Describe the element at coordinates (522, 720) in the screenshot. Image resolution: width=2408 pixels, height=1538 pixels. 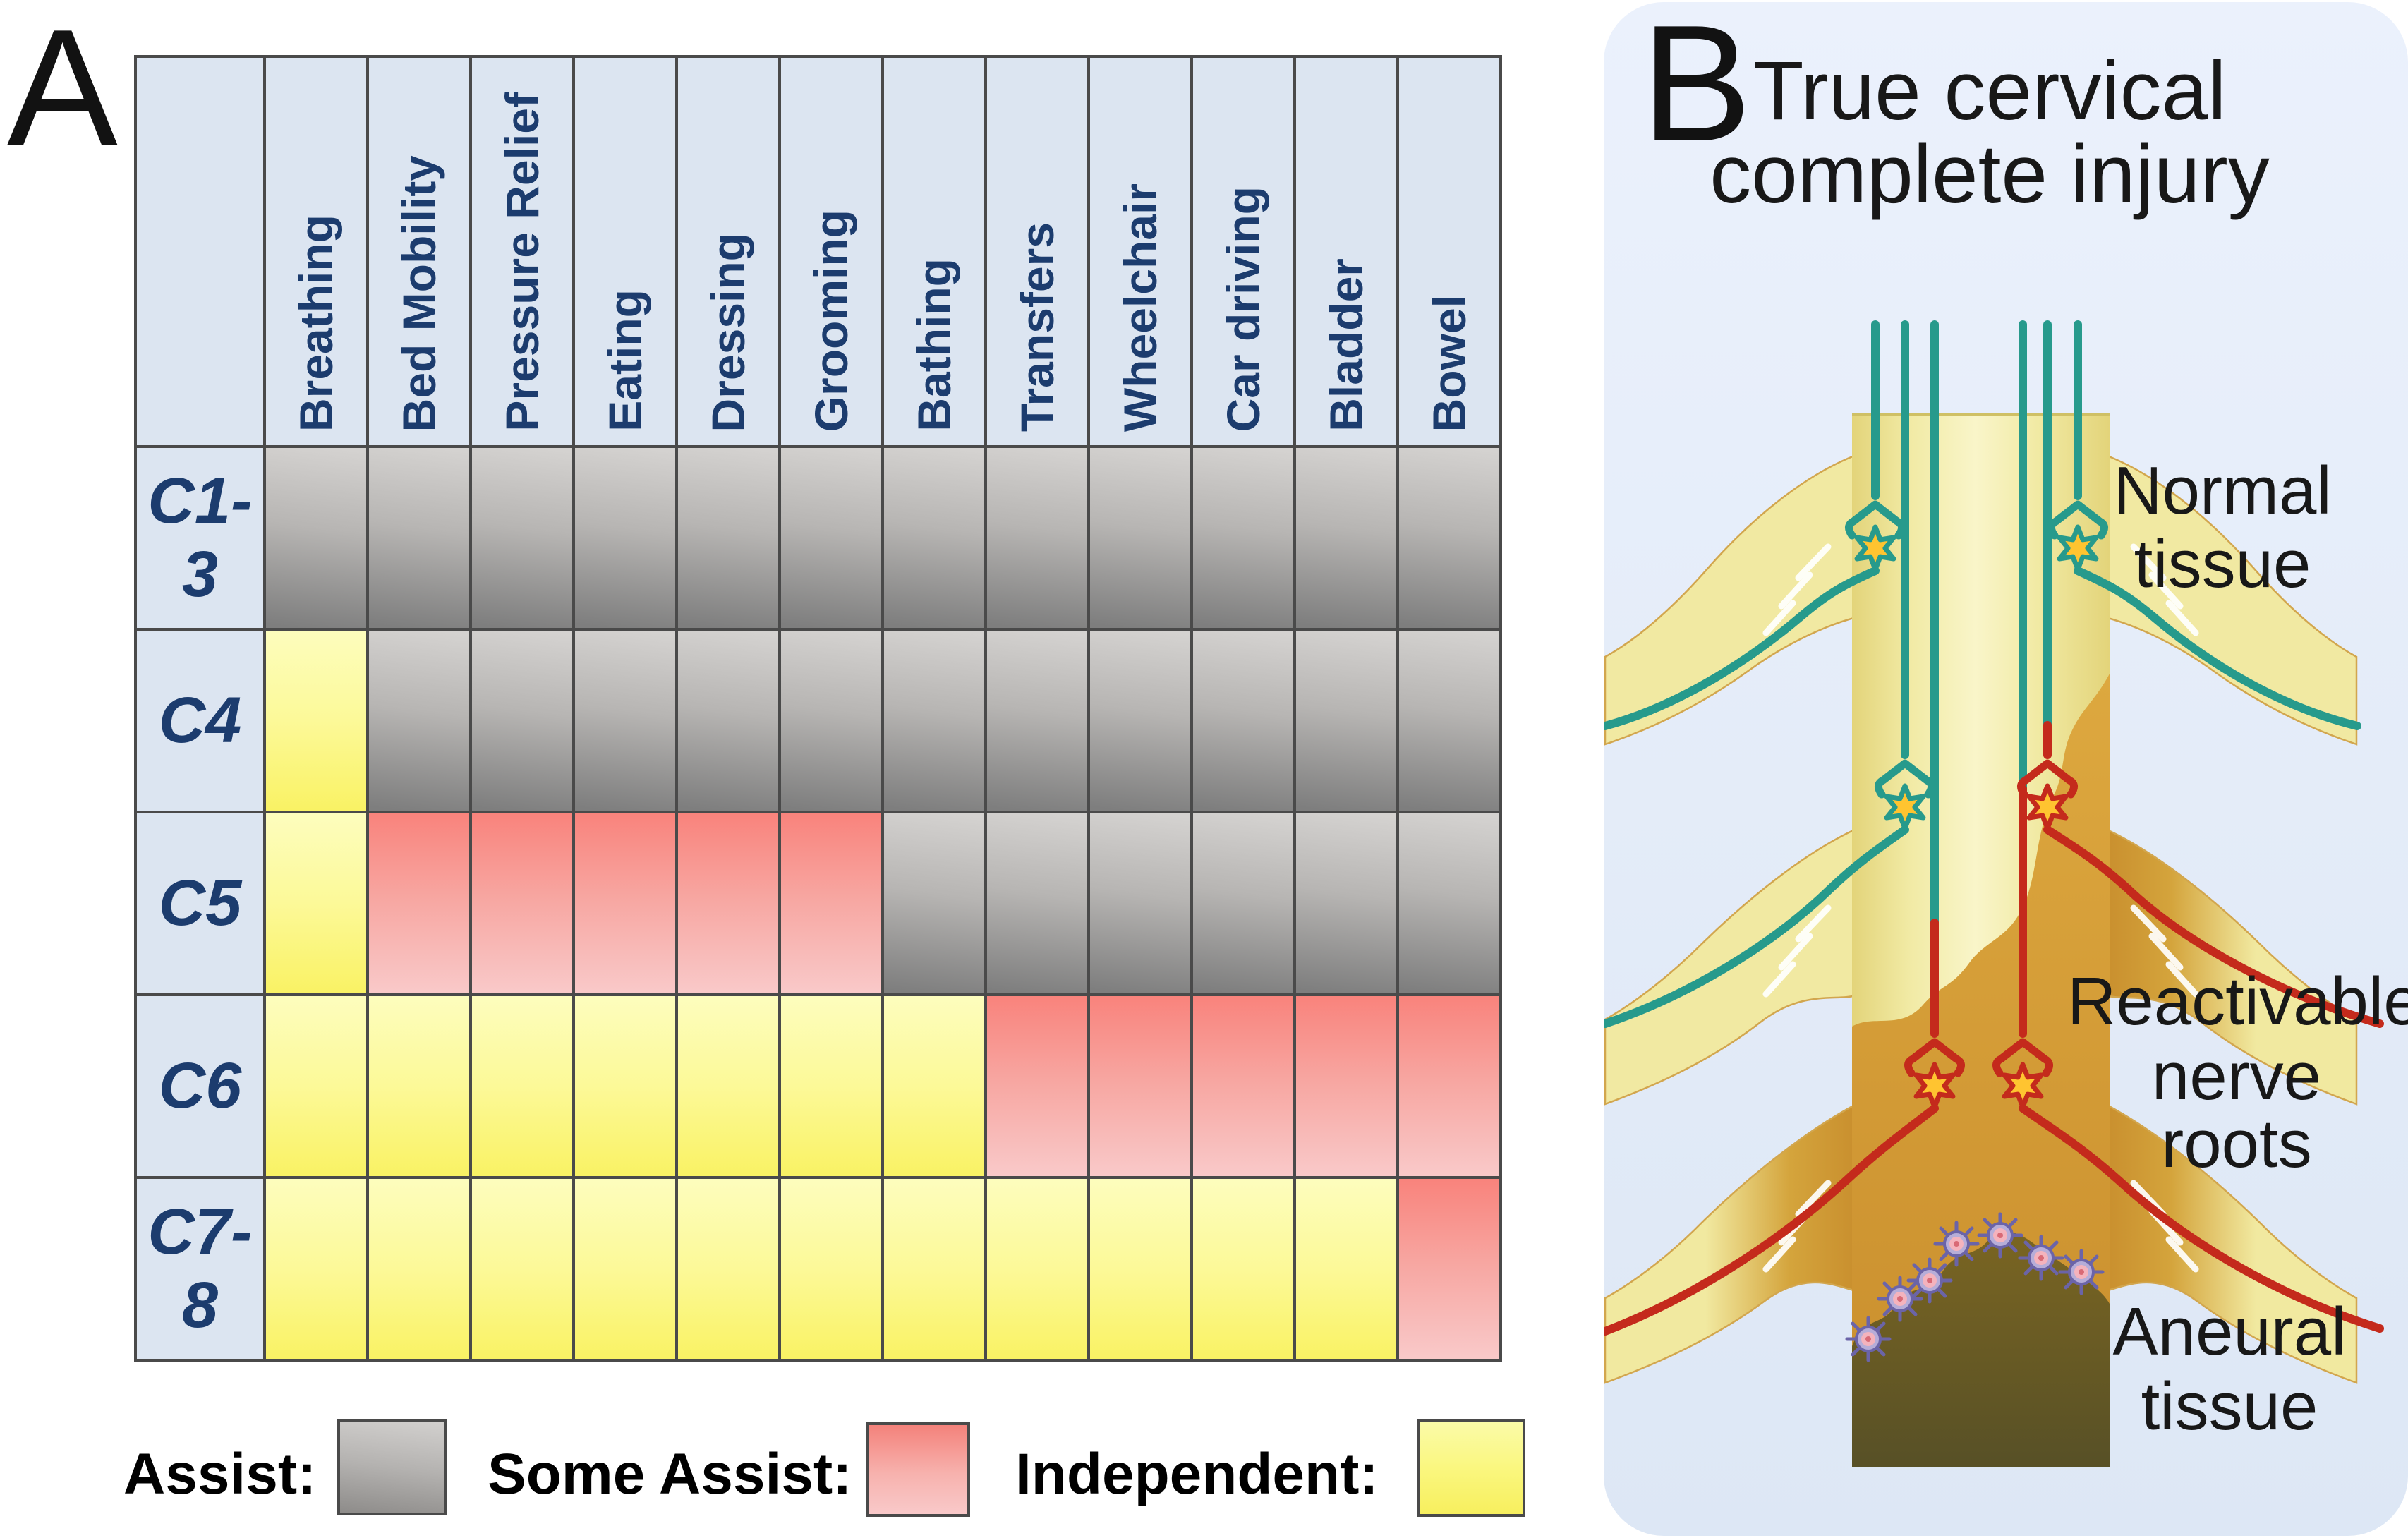
I see `cell-c4-pressure-relief-assist` at that location.